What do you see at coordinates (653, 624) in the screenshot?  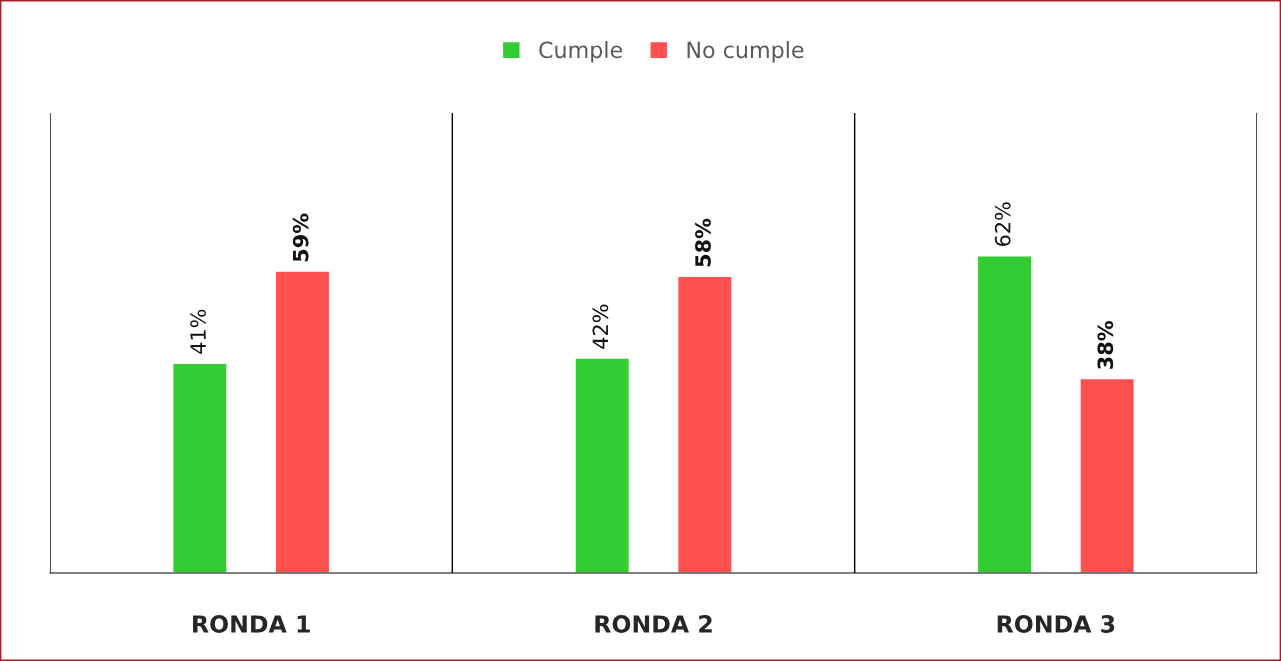 I see `x-tick-label: RONDA 2` at bounding box center [653, 624].